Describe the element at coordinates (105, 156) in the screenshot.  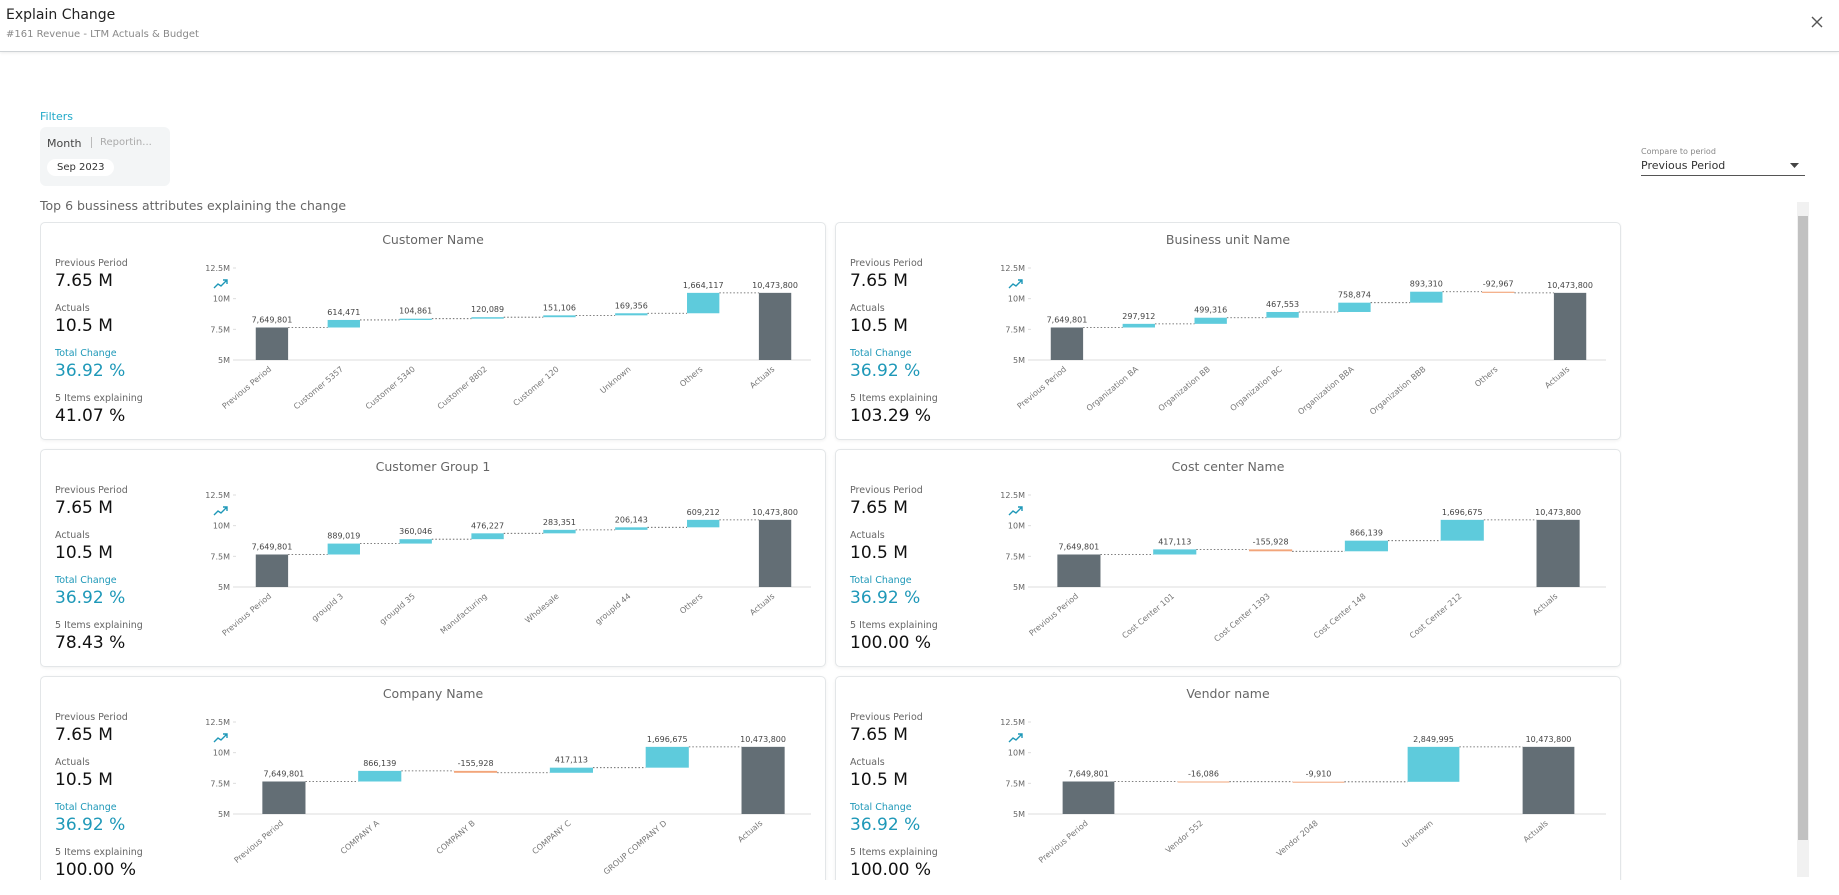
I see `filter-box: Month Reportin... Sep 2023` at that location.